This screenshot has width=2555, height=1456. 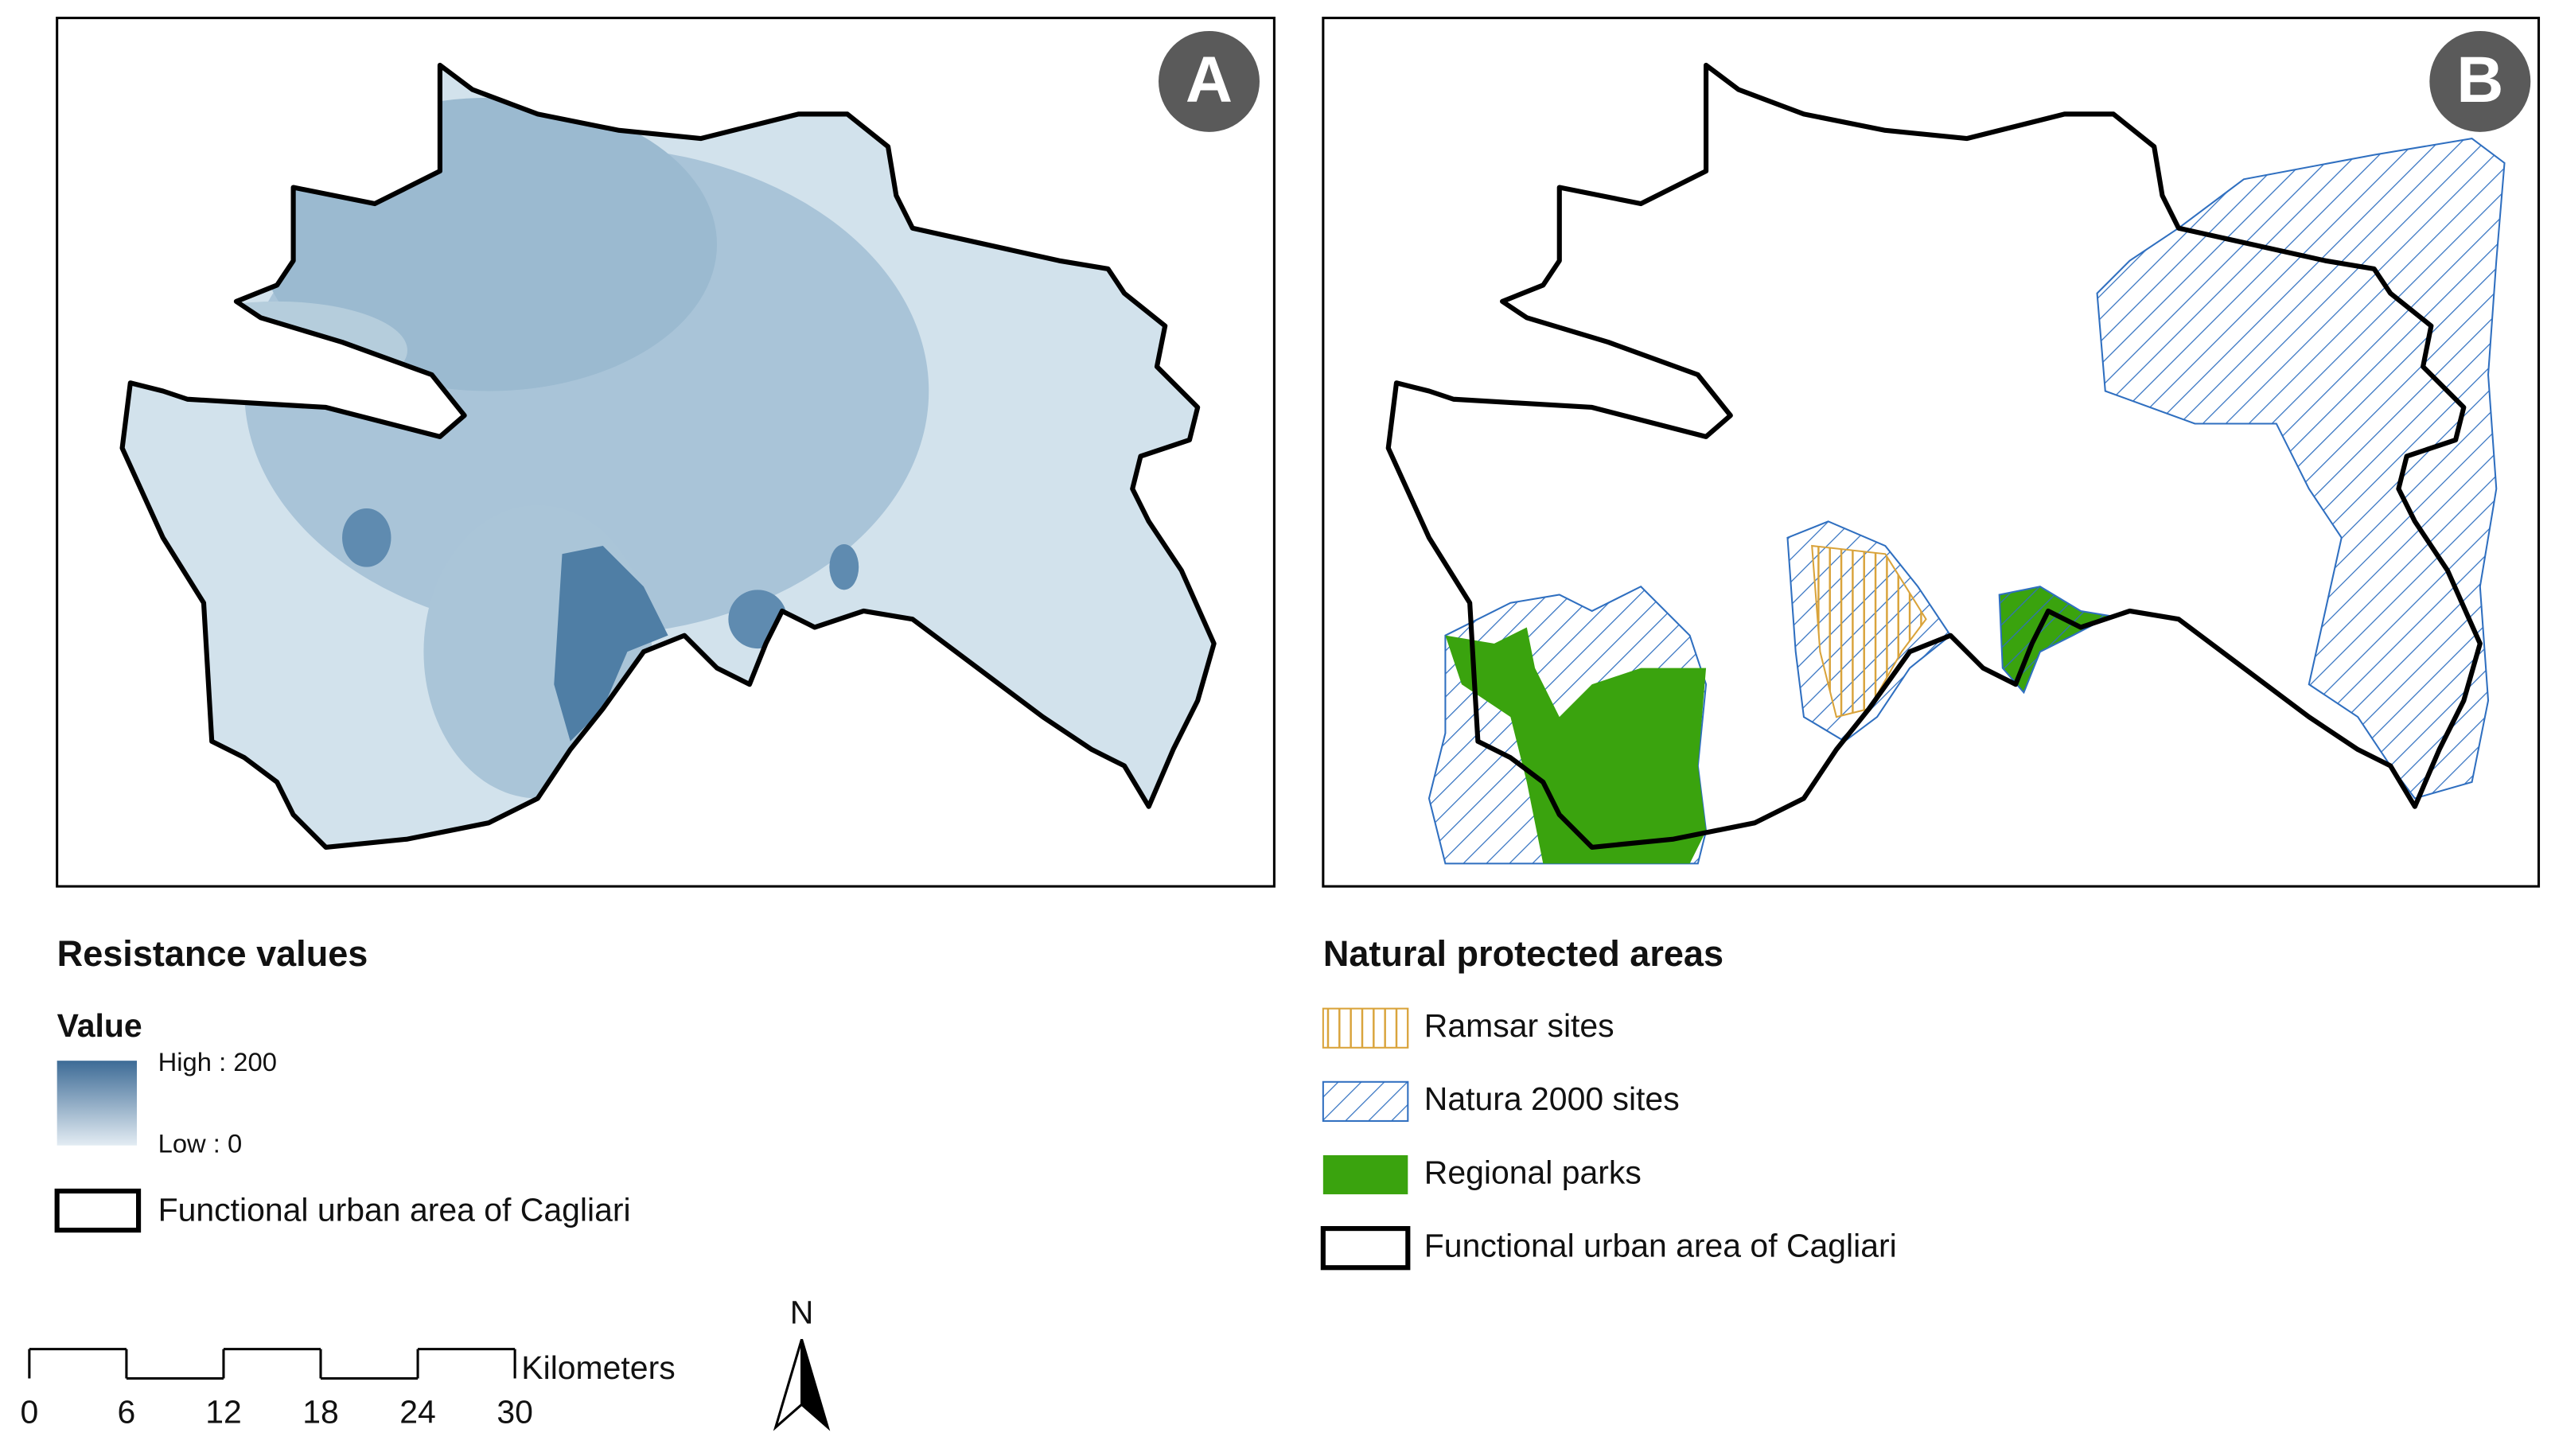 I want to click on natura-swatch, so click(x=1365, y=1101).